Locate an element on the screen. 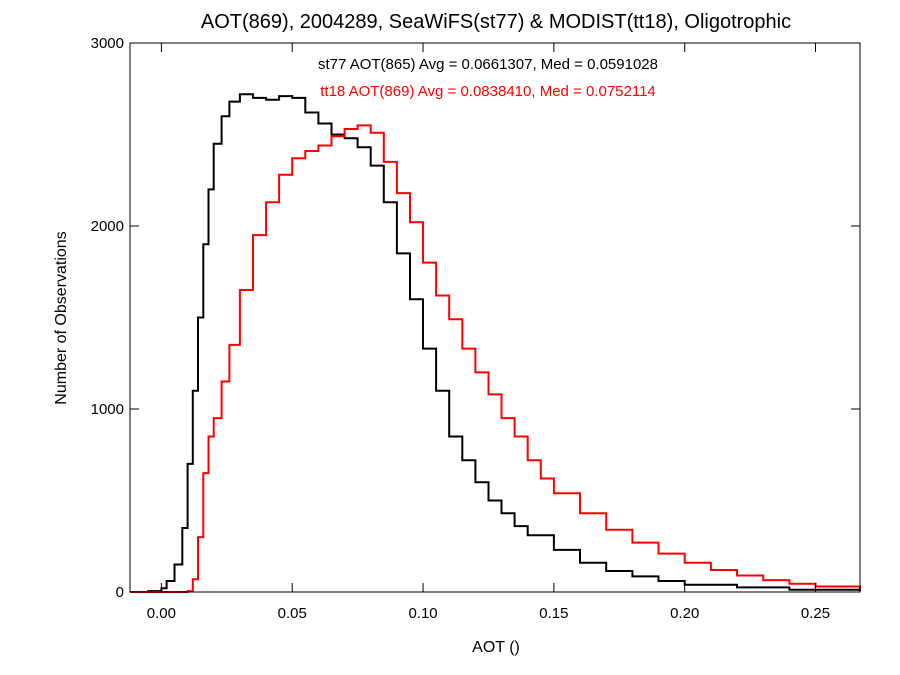 Image resolution: width=900 pixels, height=675 pixels. x-tick-label: 0.15 is located at coordinates (553, 613).